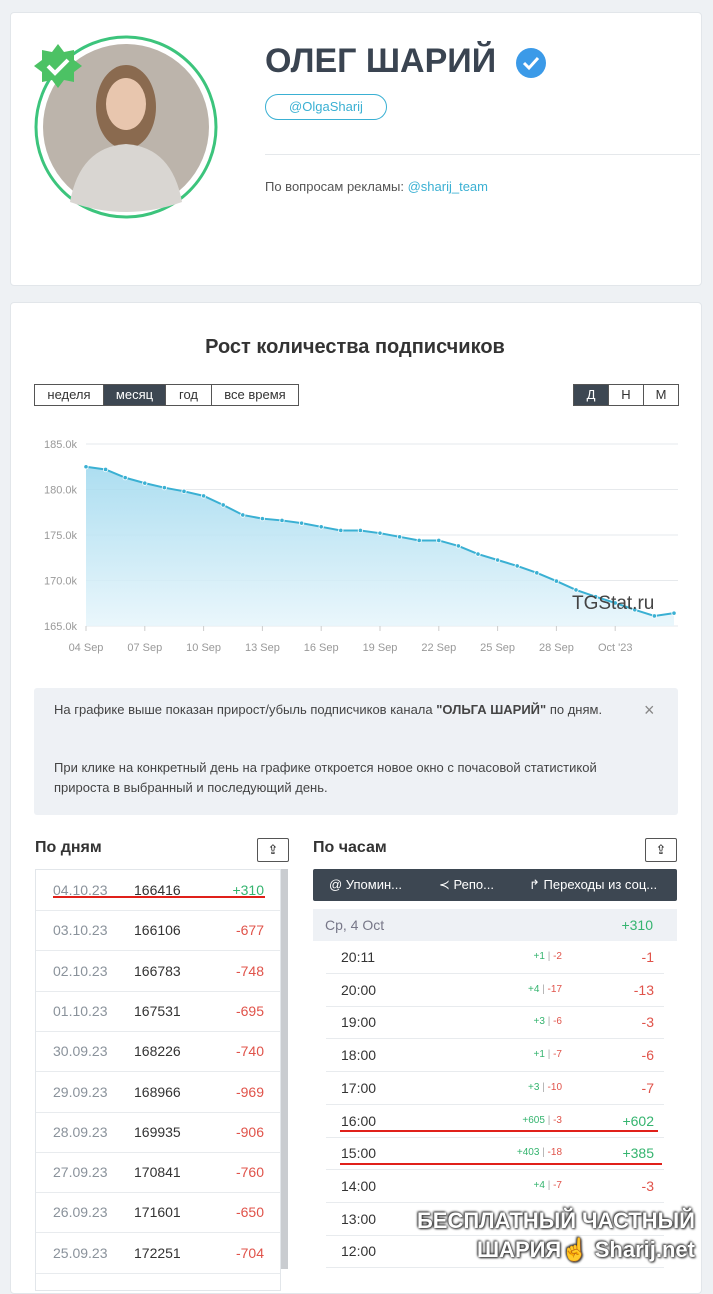 This screenshot has width=713, height=1294. I want to click on date: 29.09.23, so click(80, 1091).